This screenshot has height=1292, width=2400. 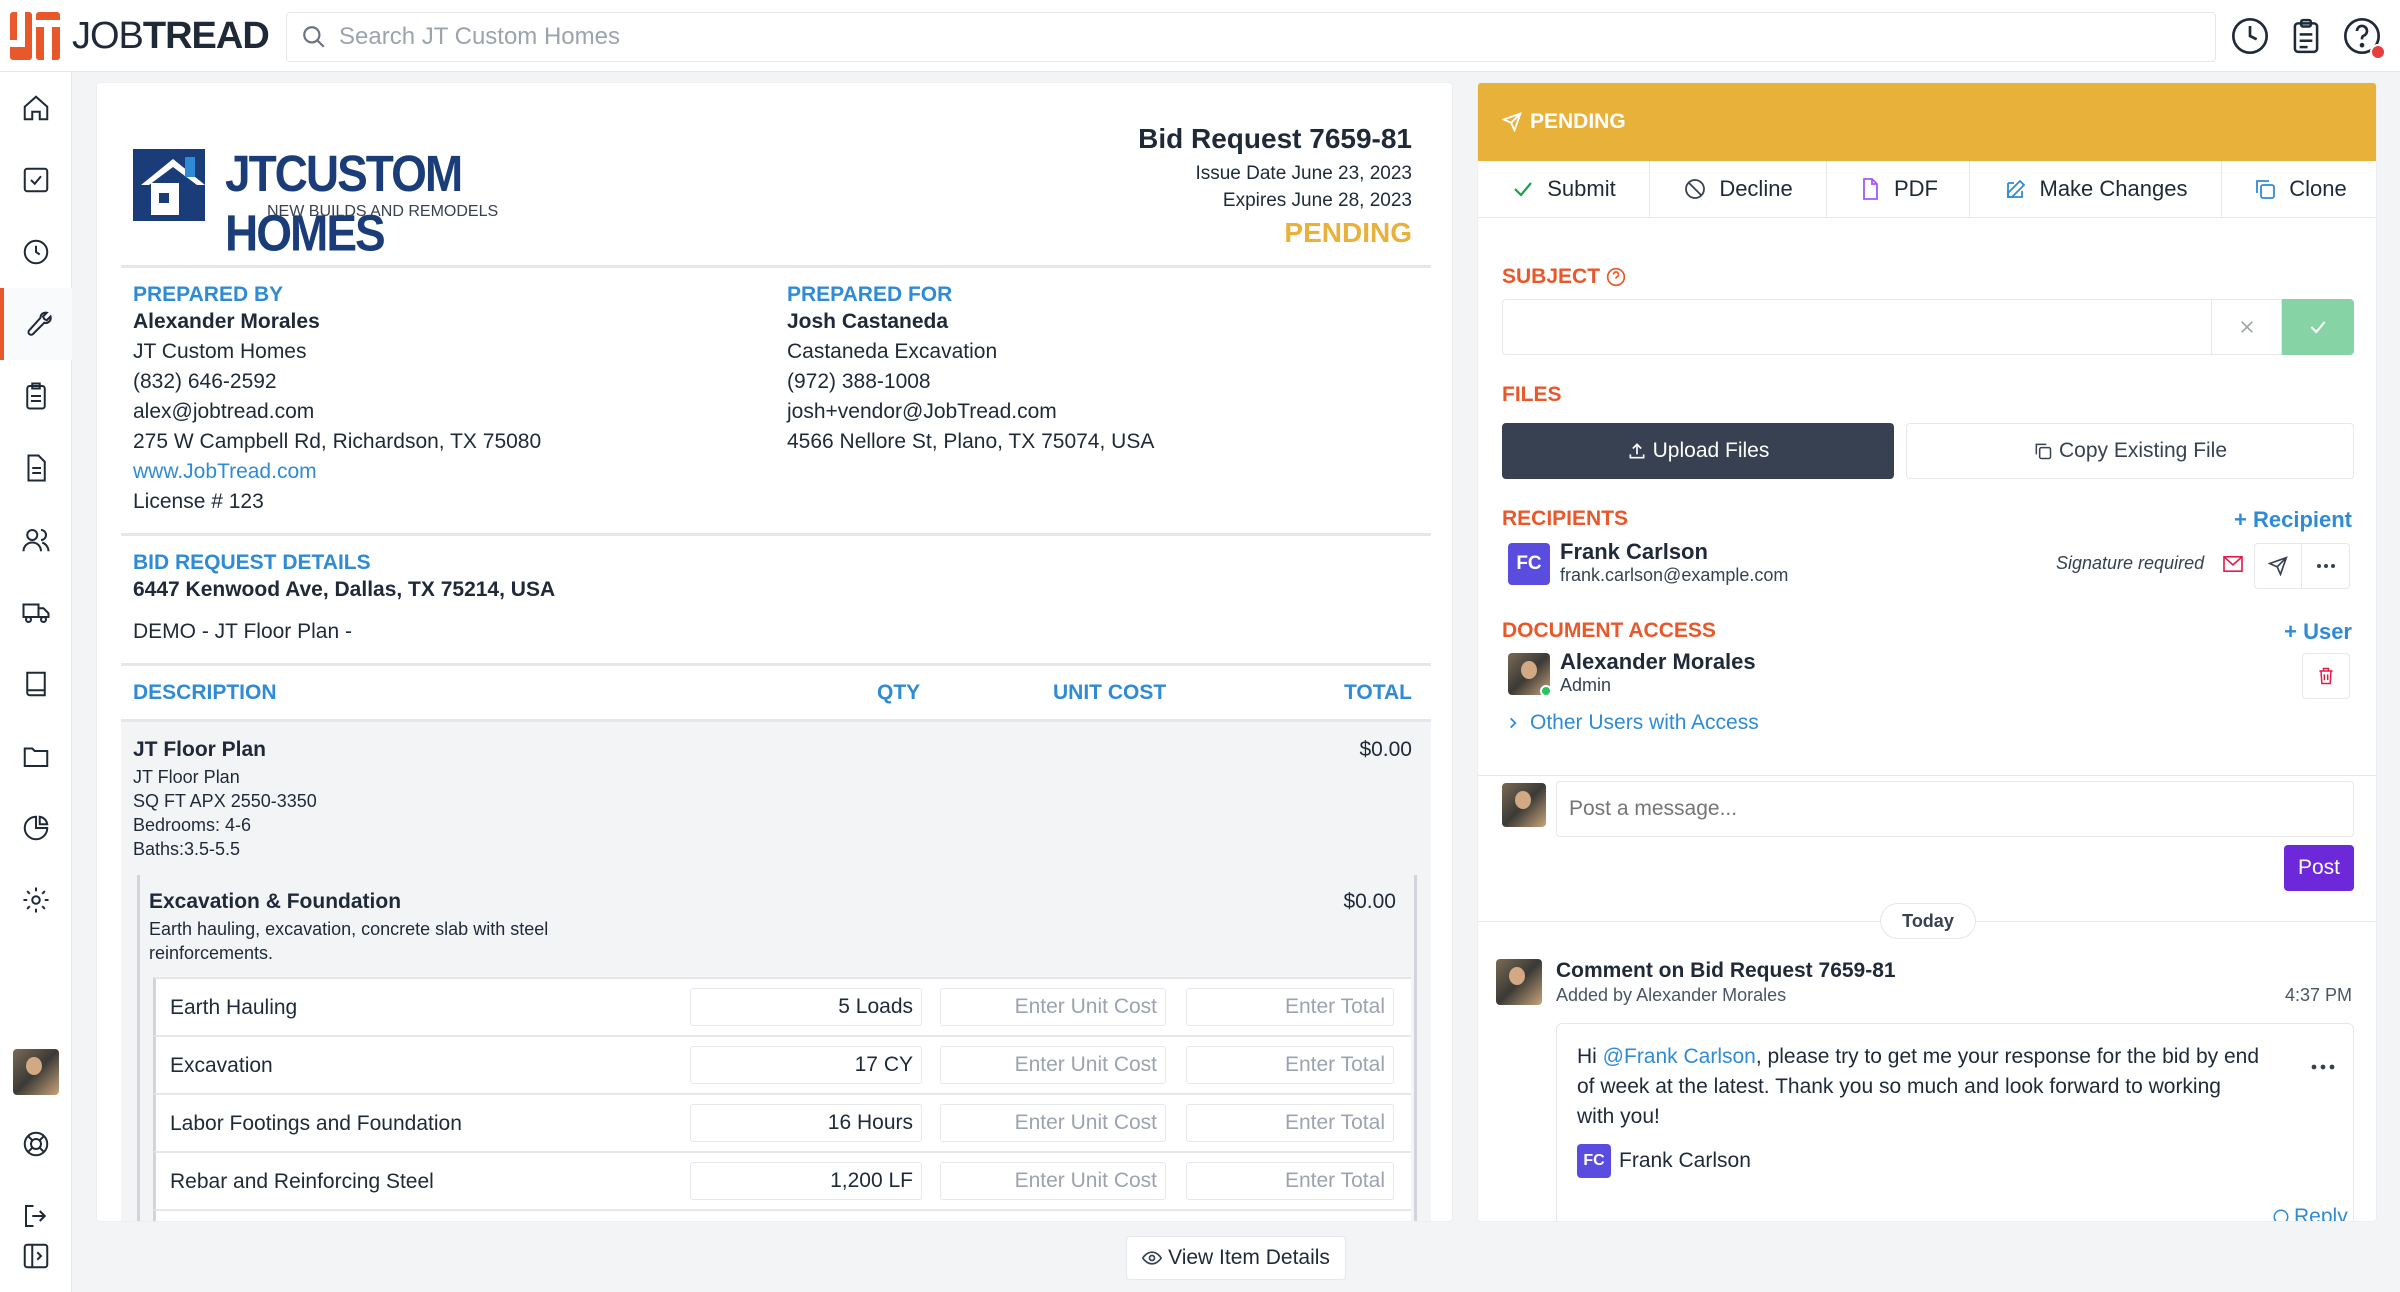 What do you see at coordinates (2250, 36) in the screenshot?
I see `time-clock-icon` at bounding box center [2250, 36].